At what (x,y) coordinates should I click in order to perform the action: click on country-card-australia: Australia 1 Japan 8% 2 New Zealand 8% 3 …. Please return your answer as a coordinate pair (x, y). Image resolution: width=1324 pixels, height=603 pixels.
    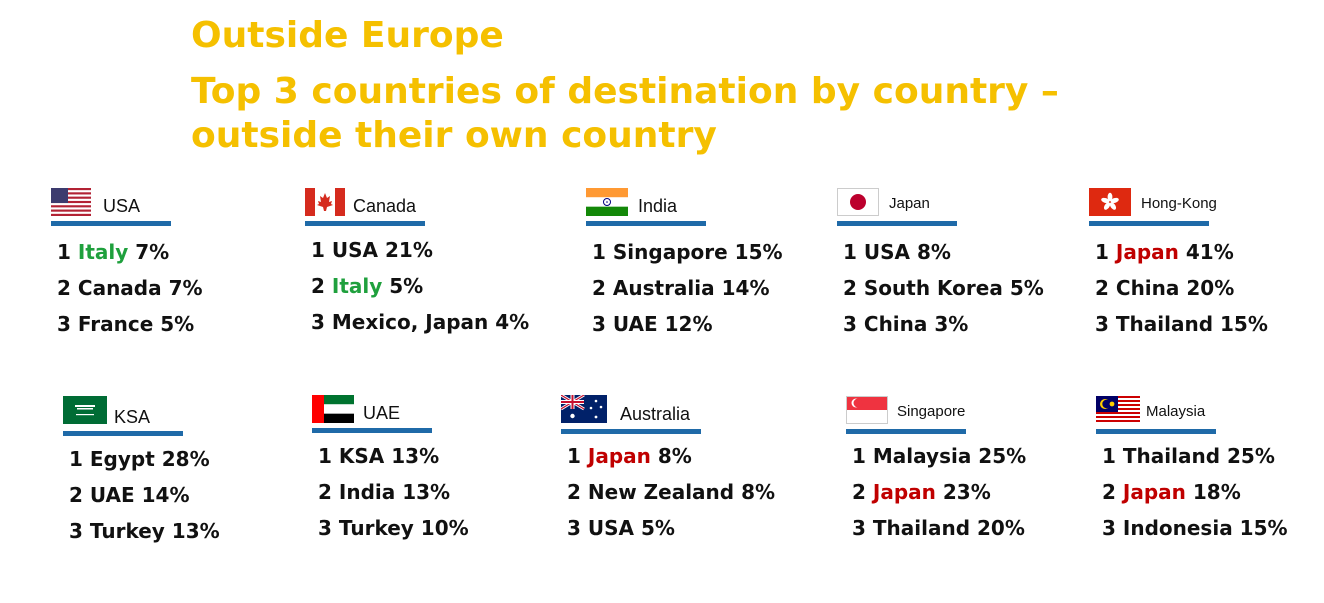
    Looking at the image, I should click on (681, 480).